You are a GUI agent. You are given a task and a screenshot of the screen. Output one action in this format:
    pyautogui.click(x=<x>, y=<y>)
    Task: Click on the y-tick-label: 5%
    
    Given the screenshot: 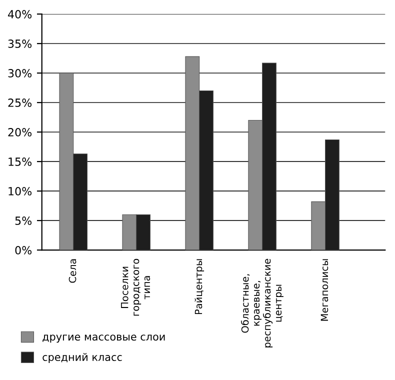 What is the action you would take?
    pyautogui.click(x=23, y=220)
    